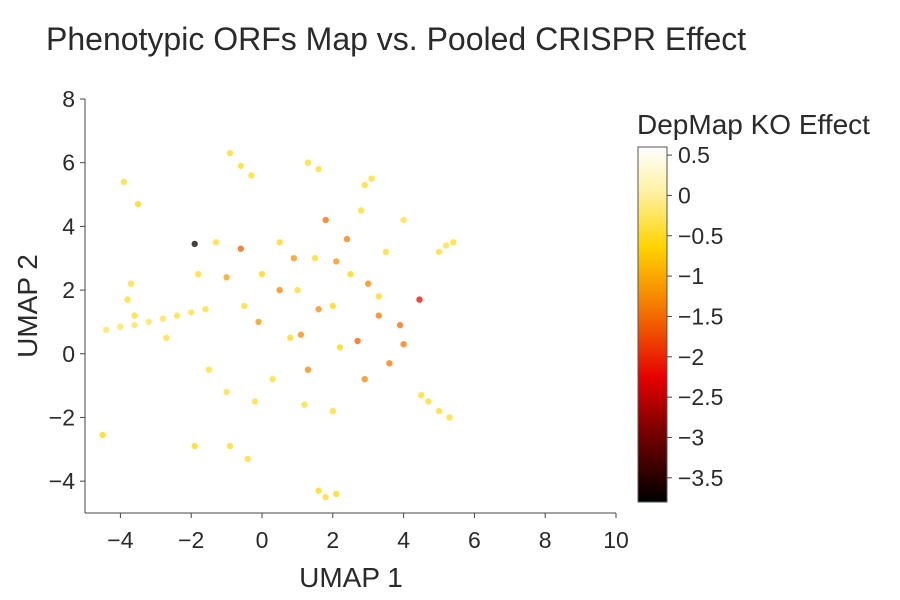 The height and width of the screenshot is (600, 900). Describe the element at coordinates (68, 163) in the screenshot. I see `y-tick-label: 6` at that location.